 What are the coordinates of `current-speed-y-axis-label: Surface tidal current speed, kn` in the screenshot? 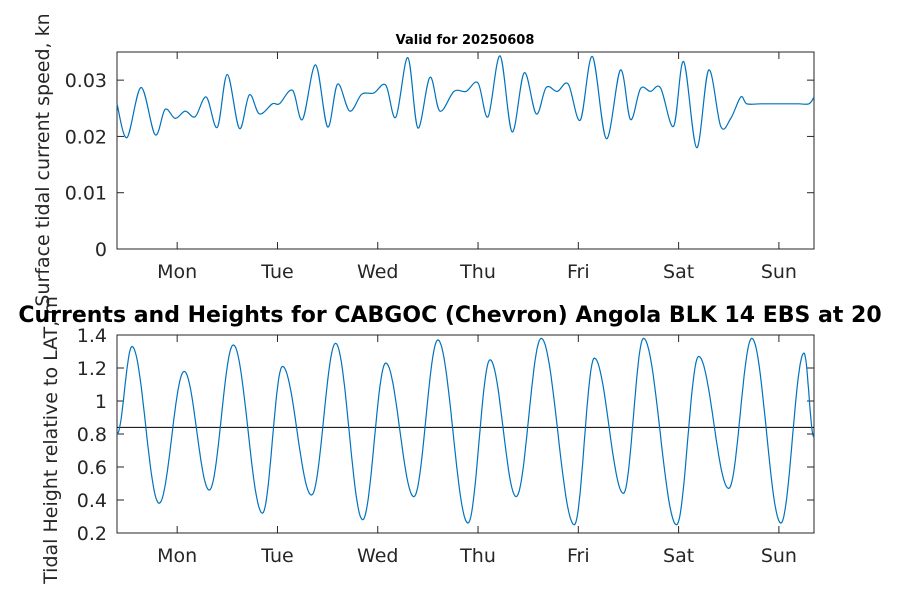 It's located at (43, 159).